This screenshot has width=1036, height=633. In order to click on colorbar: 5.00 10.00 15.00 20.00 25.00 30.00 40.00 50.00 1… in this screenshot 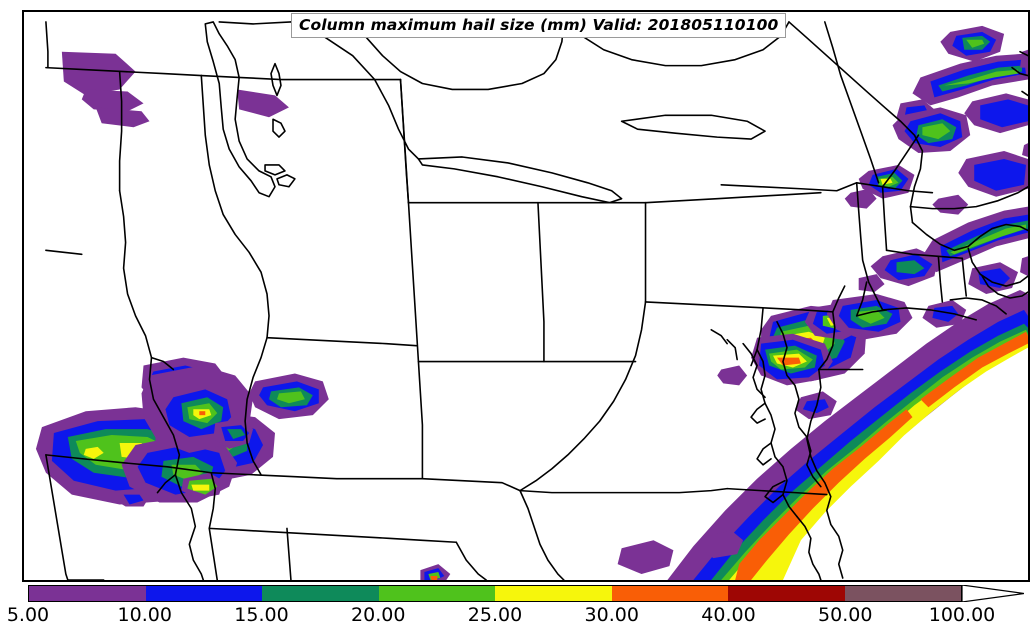, I will do `click(518, 608)`.